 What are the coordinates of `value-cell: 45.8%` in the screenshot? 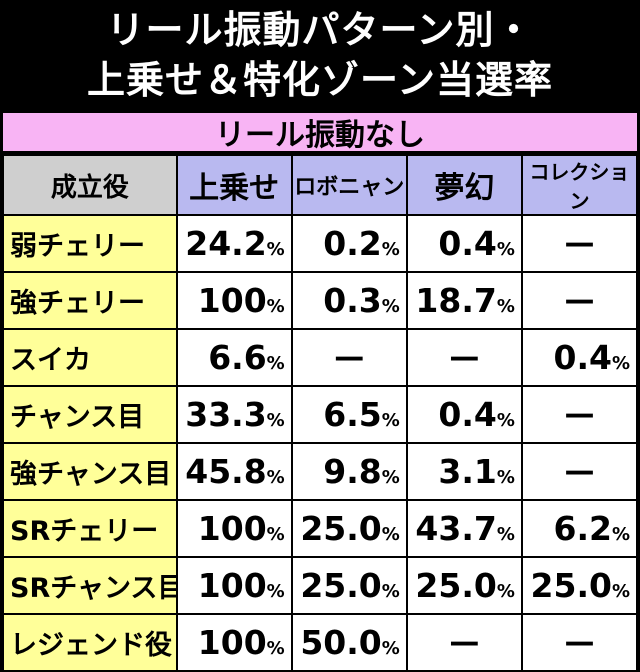 It's located at (234, 471).